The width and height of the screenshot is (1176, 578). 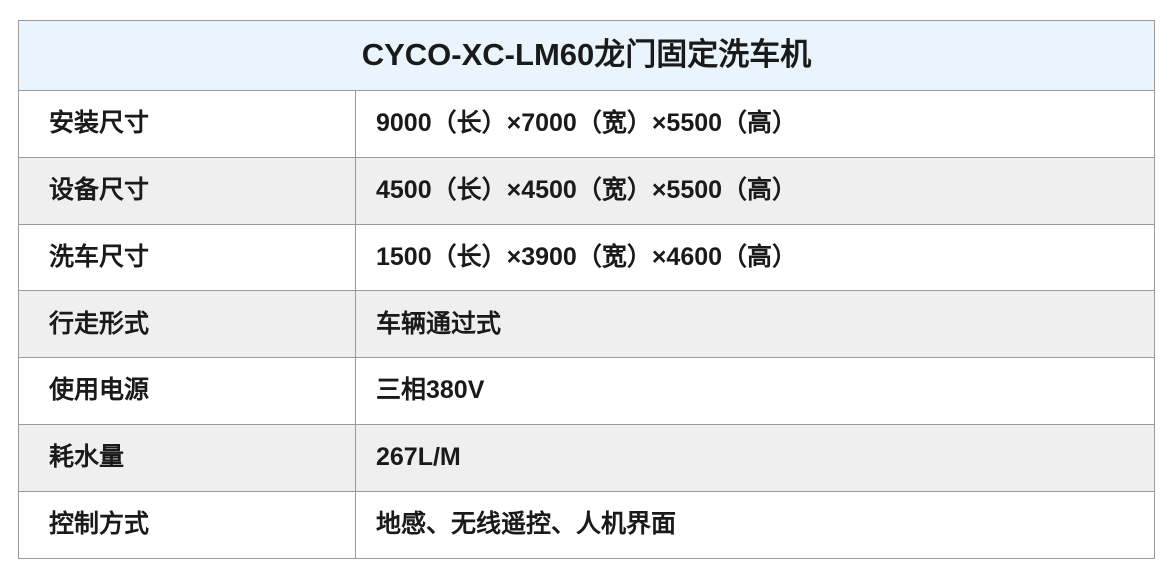 What do you see at coordinates (99, 189) in the screenshot?
I see `spec-label-text: 设备尺寸` at bounding box center [99, 189].